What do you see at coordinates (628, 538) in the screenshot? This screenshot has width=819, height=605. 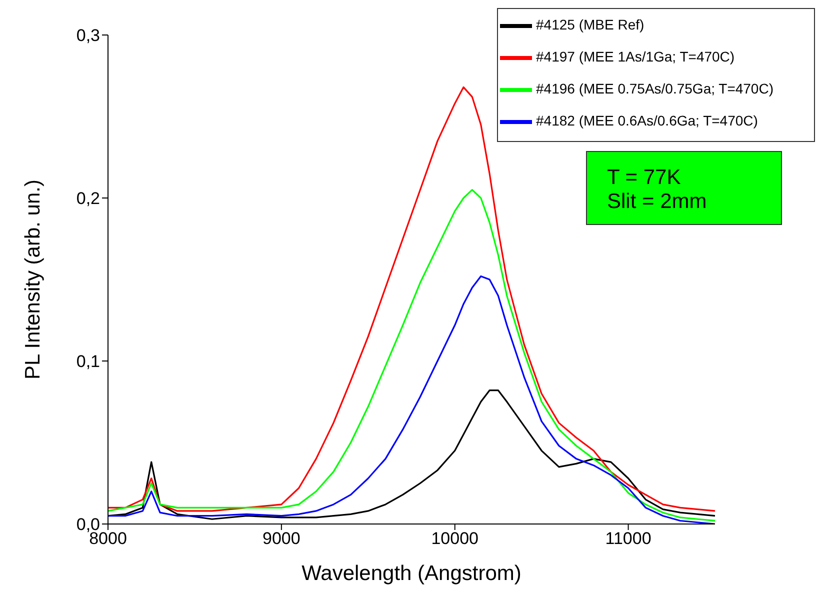 I see `x-tick-label: 11000` at bounding box center [628, 538].